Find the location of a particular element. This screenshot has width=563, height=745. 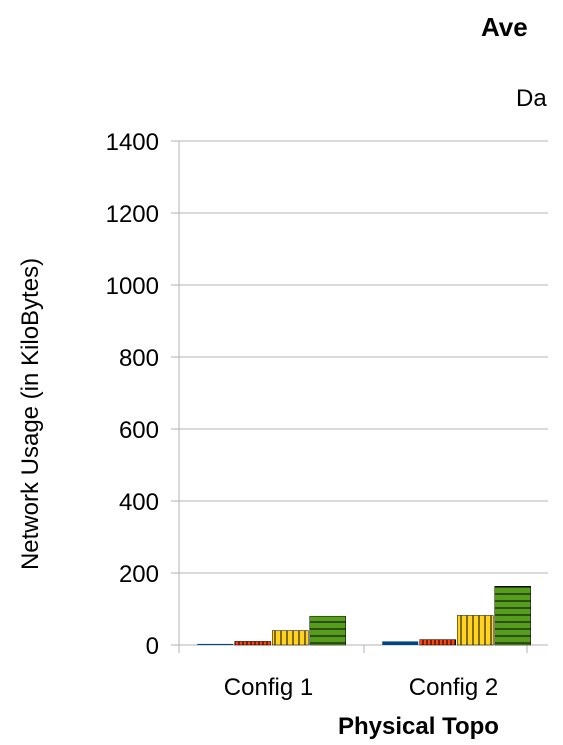

y-tick-label: 1400 is located at coordinates (132, 142).